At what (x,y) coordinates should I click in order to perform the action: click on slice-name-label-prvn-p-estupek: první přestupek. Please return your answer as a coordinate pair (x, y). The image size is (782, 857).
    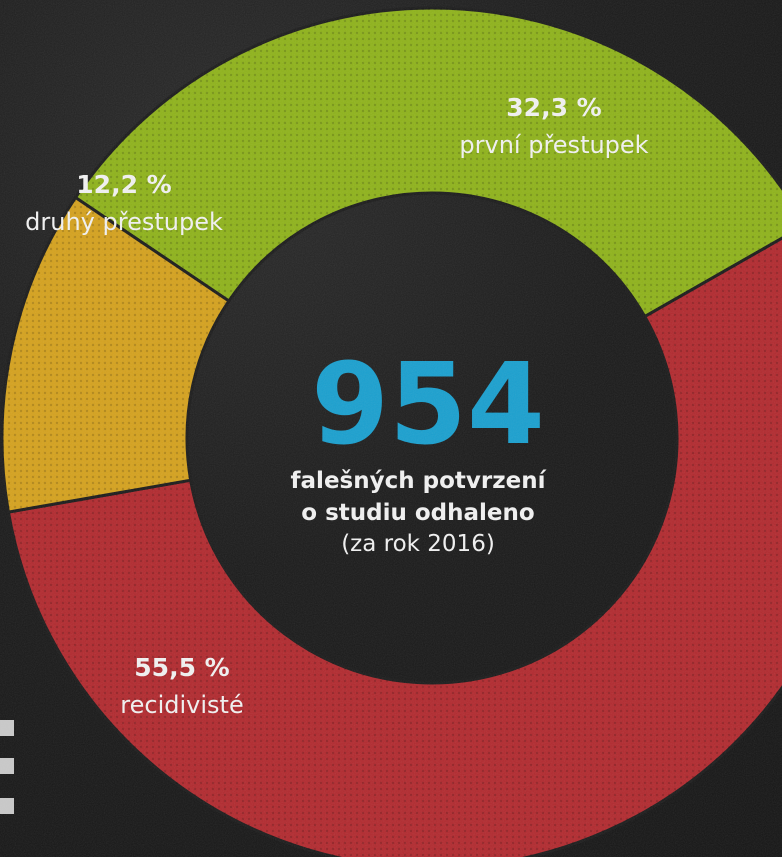
    Looking at the image, I should click on (553, 145).